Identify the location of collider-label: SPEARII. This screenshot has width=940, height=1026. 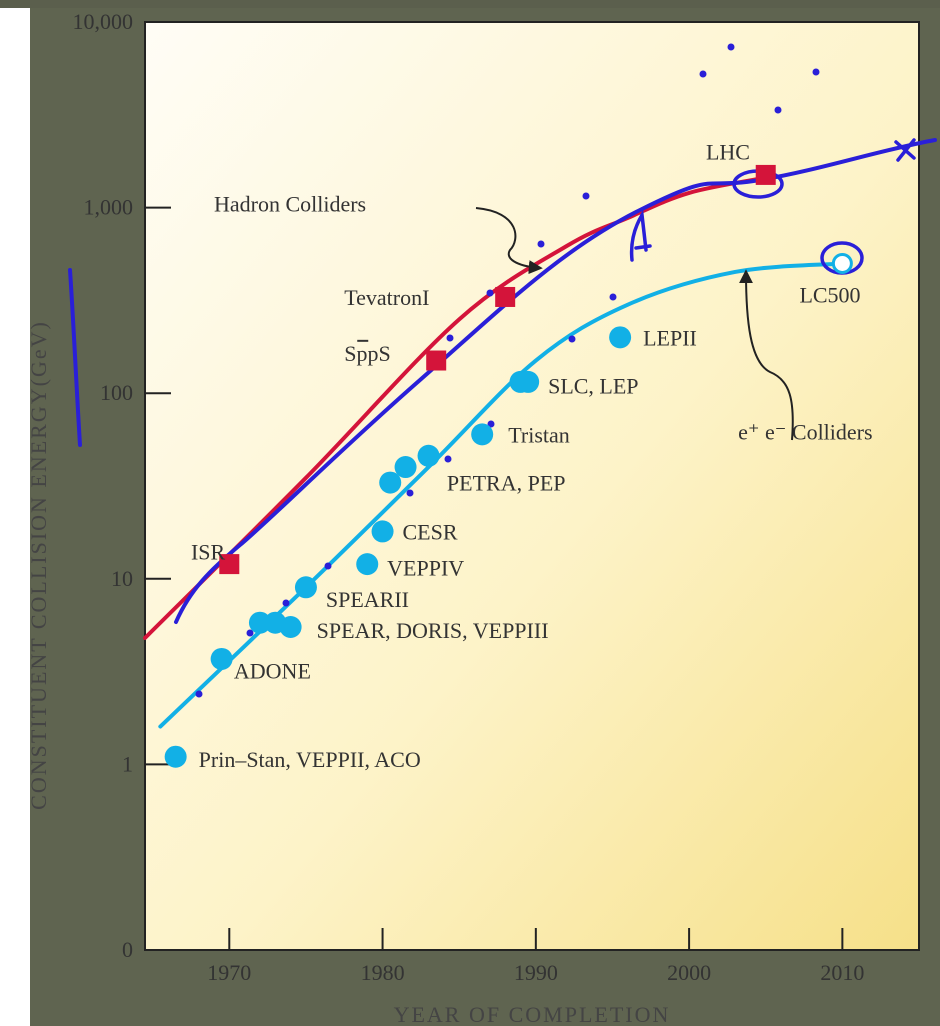
(367, 599).